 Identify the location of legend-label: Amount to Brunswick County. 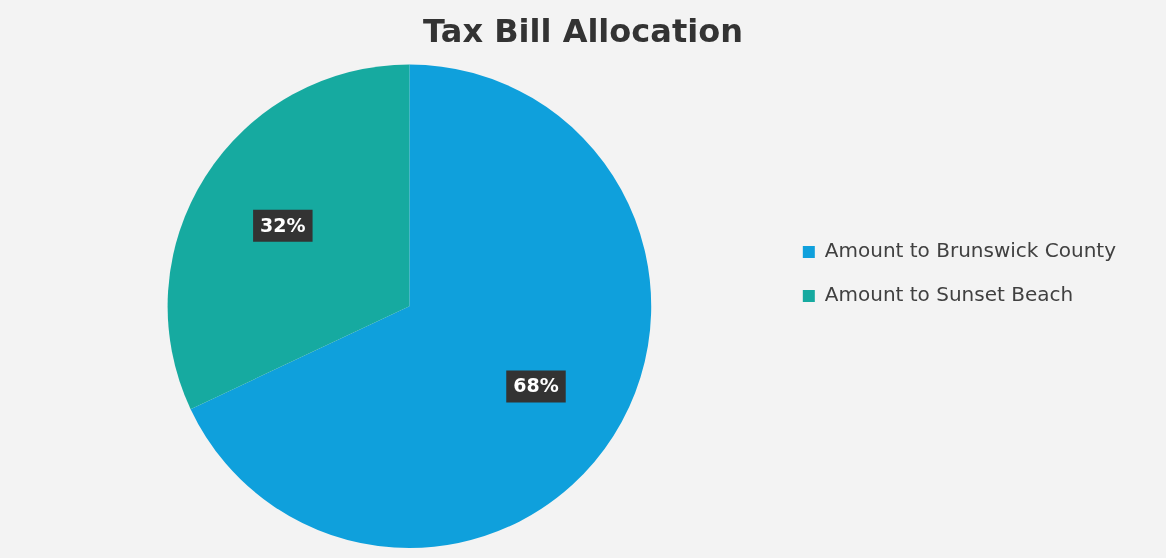
(970, 250).